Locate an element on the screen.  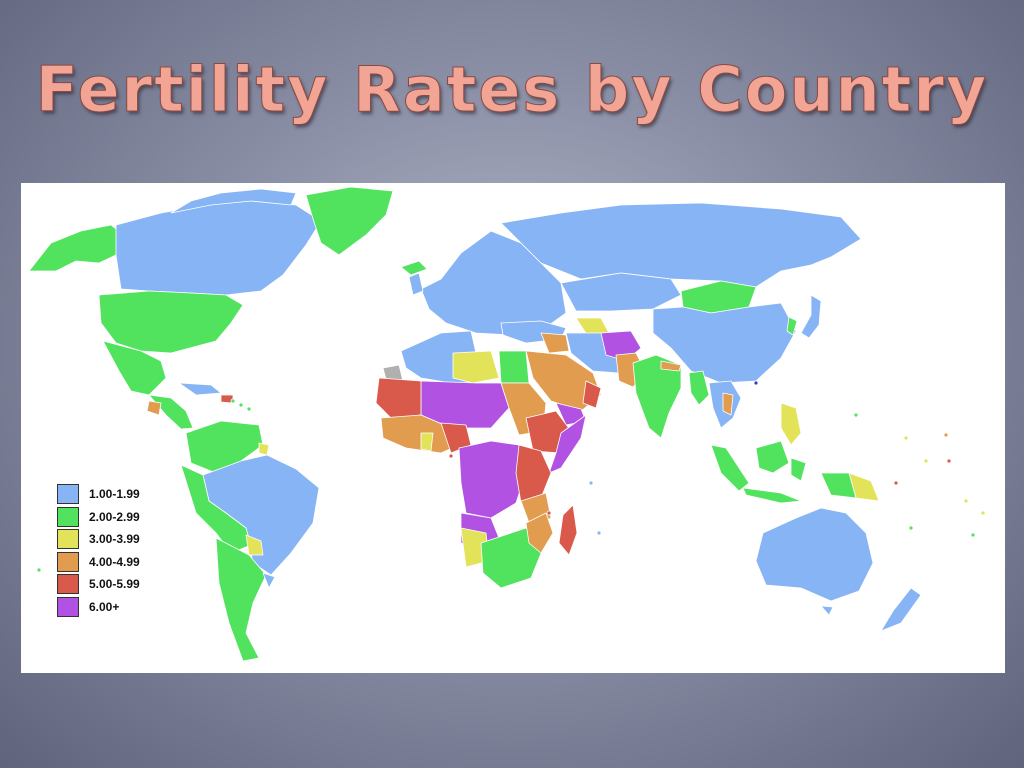
slide-title: Fertility Rates by Country is located at coordinates (512, 90).